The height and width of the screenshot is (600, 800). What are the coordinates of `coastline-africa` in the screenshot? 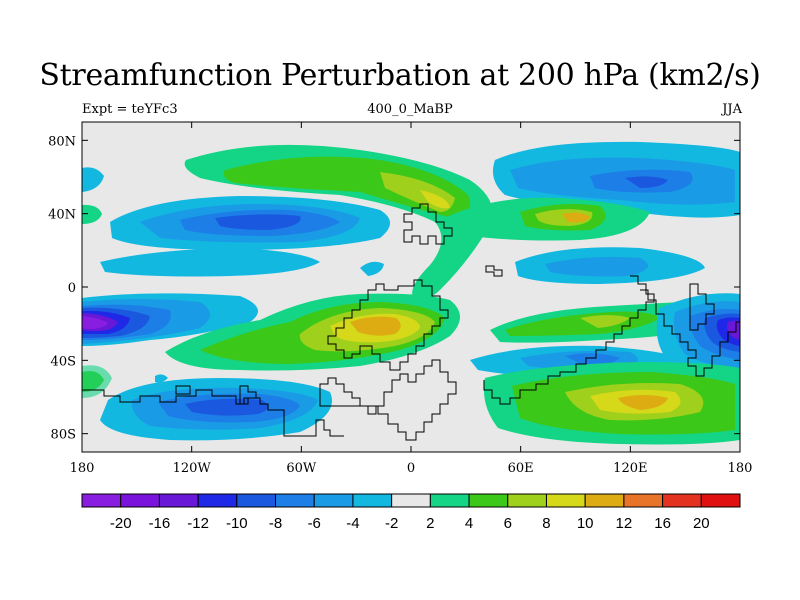 It's located at (388, 325).